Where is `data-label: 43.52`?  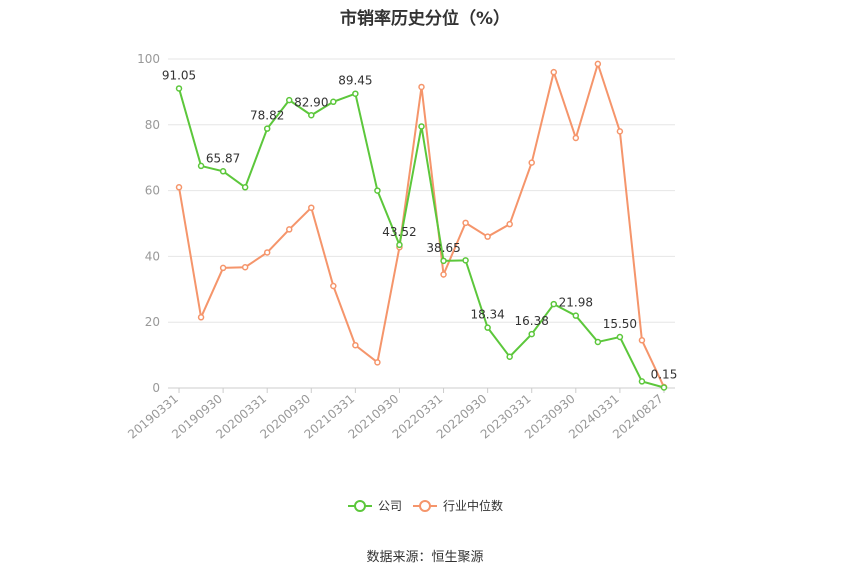
data-label: 43.52 is located at coordinates (399, 232).